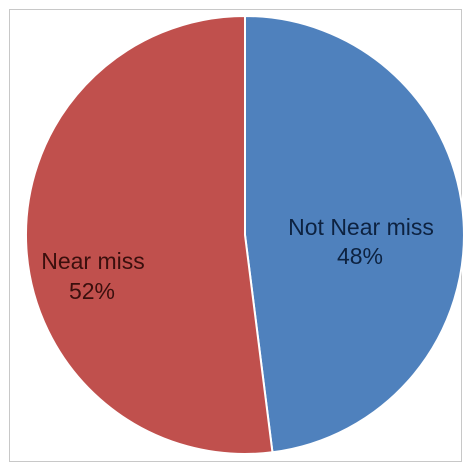 This screenshot has height=473, width=473. Describe the element at coordinates (92, 291) in the screenshot. I see `slice-percent-near-miss: 52%` at that location.